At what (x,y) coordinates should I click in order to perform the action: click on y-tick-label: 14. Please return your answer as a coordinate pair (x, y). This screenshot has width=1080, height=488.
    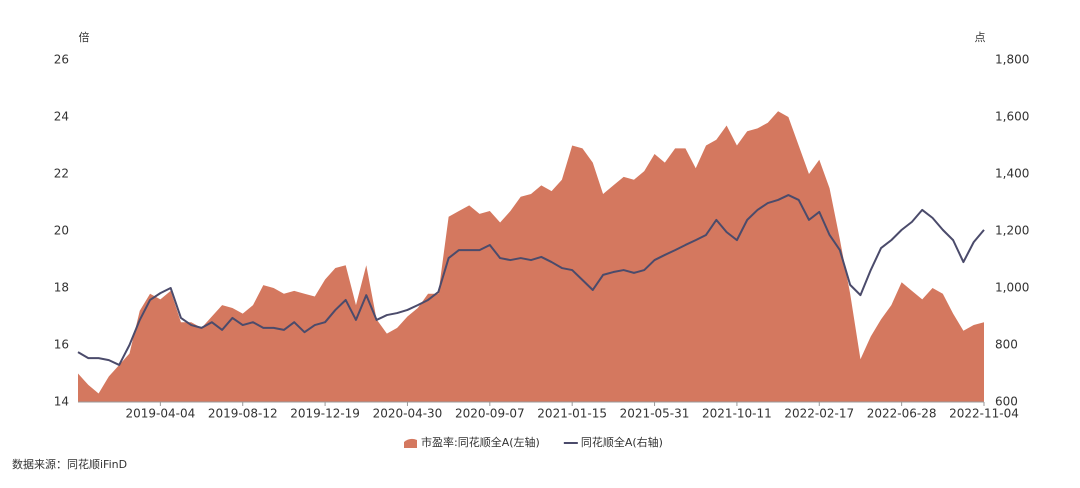
    Looking at the image, I should click on (61, 402).